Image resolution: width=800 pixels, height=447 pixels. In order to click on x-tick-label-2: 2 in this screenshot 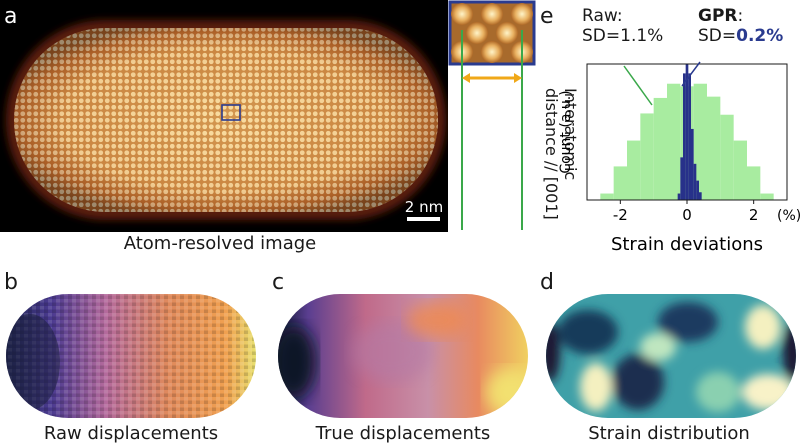, I will do `click(754, 215)`.